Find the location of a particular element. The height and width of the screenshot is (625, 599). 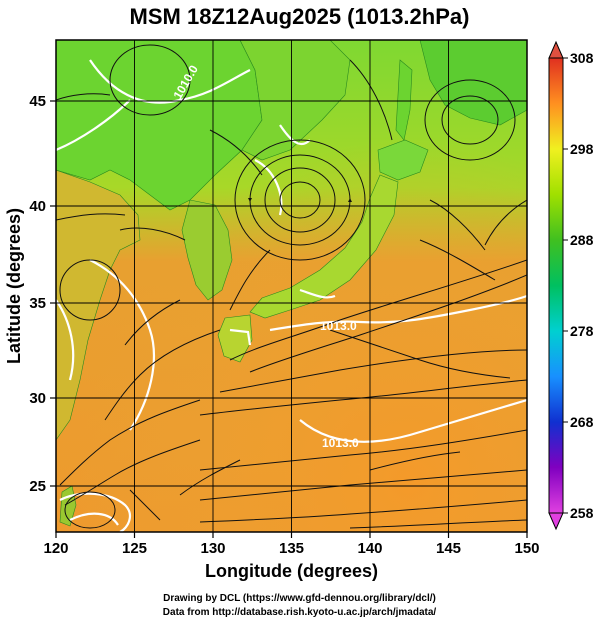

y-tick-label: 25 is located at coordinates (37, 486).